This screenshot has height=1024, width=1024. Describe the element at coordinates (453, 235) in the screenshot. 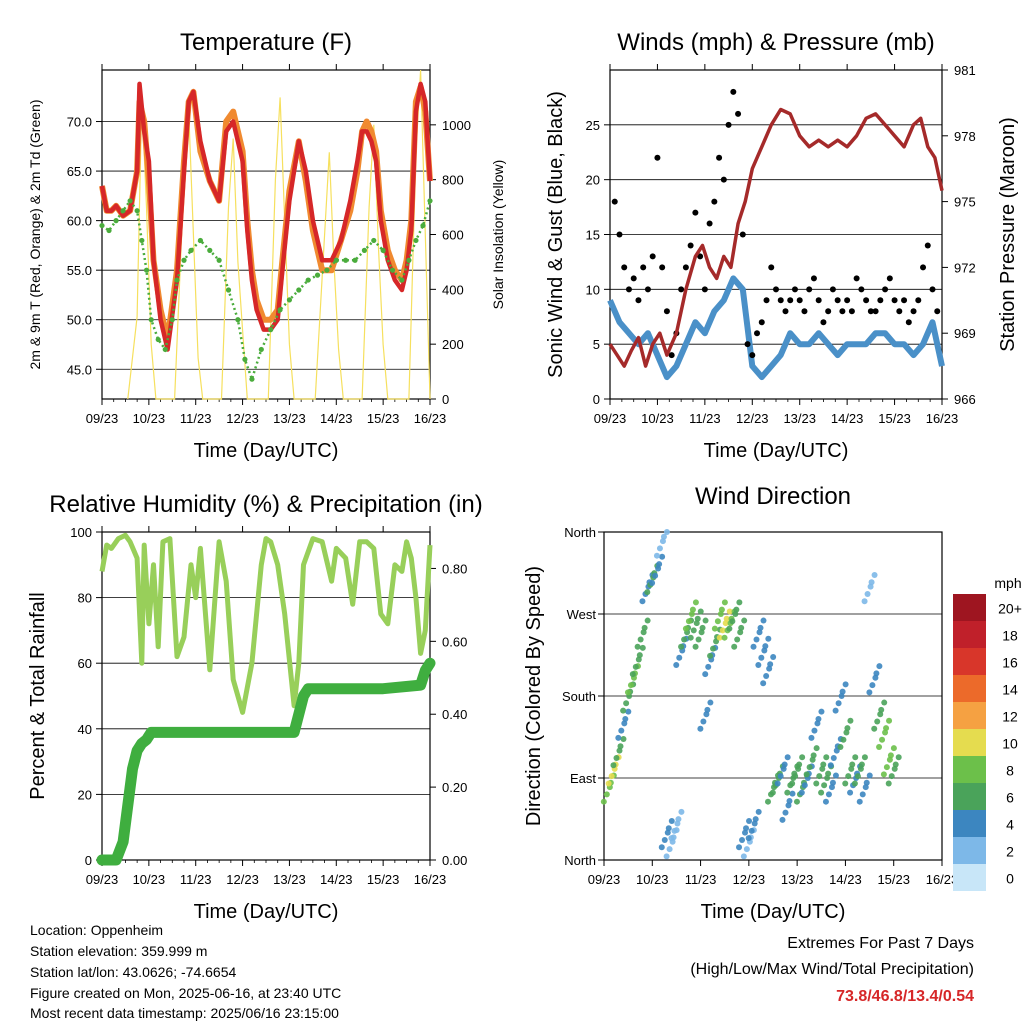

I see `y2-tick-label: 600` at that location.